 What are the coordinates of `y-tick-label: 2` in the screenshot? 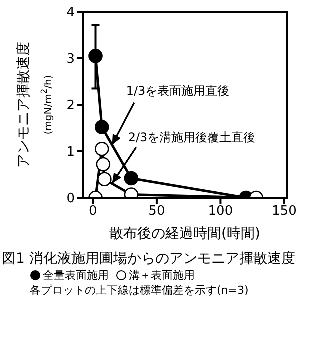 It's located at (70, 106).